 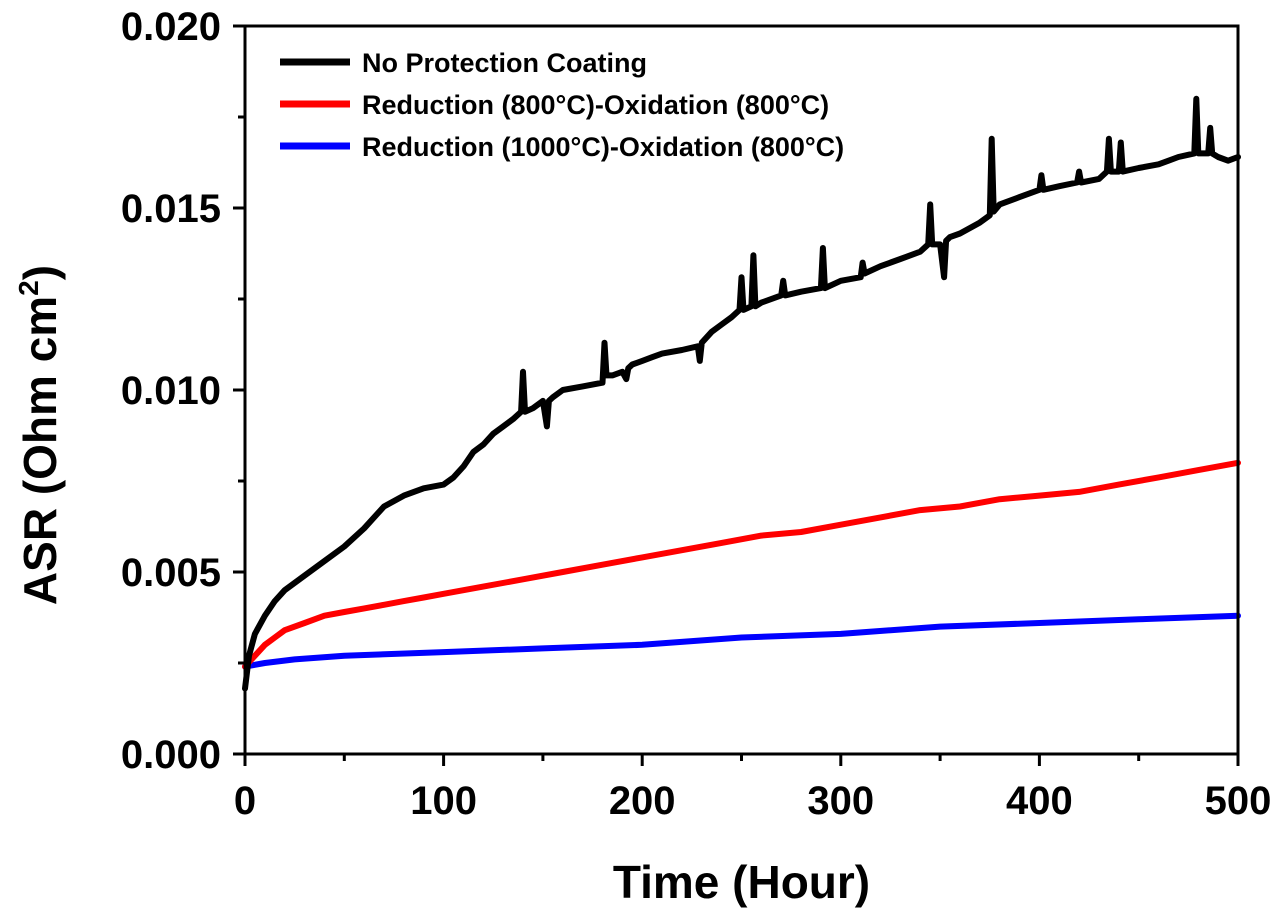 What do you see at coordinates (171, 755) in the screenshot?
I see `y-tick-label: 0.000` at bounding box center [171, 755].